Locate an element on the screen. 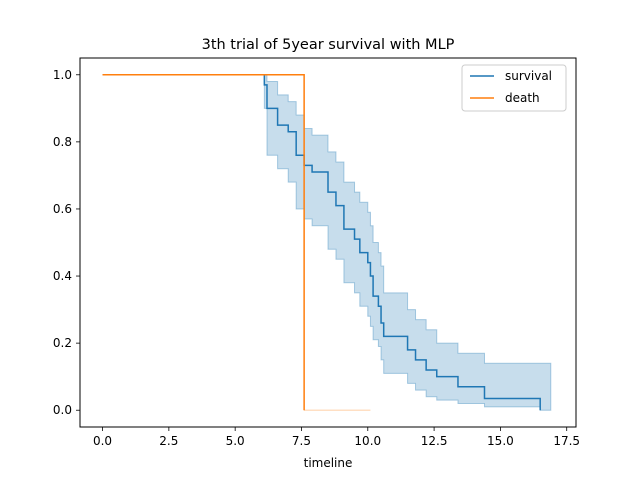 The width and height of the screenshot is (640, 480). x-axis: 0.0 2.5 5.0 7.5 10.0 12.5 15.0 17.5 is located at coordinates (336, 437).